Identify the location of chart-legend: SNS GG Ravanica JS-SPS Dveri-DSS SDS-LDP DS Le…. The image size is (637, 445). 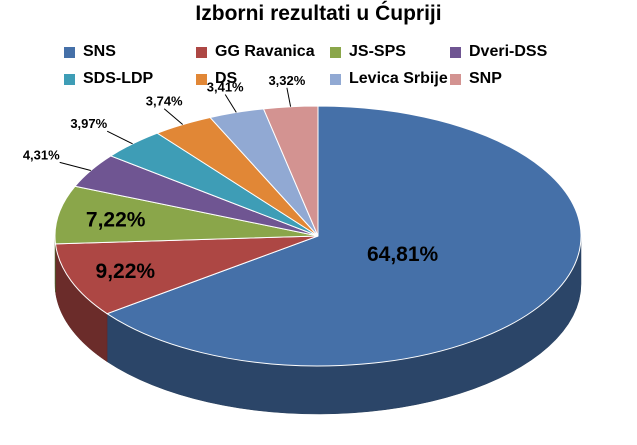
(324, 65).